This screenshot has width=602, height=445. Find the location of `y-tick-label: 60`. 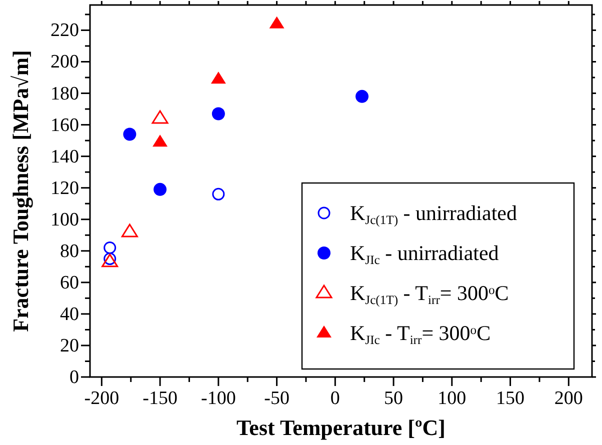

y-tick-label: 60 is located at coordinates (69, 283).